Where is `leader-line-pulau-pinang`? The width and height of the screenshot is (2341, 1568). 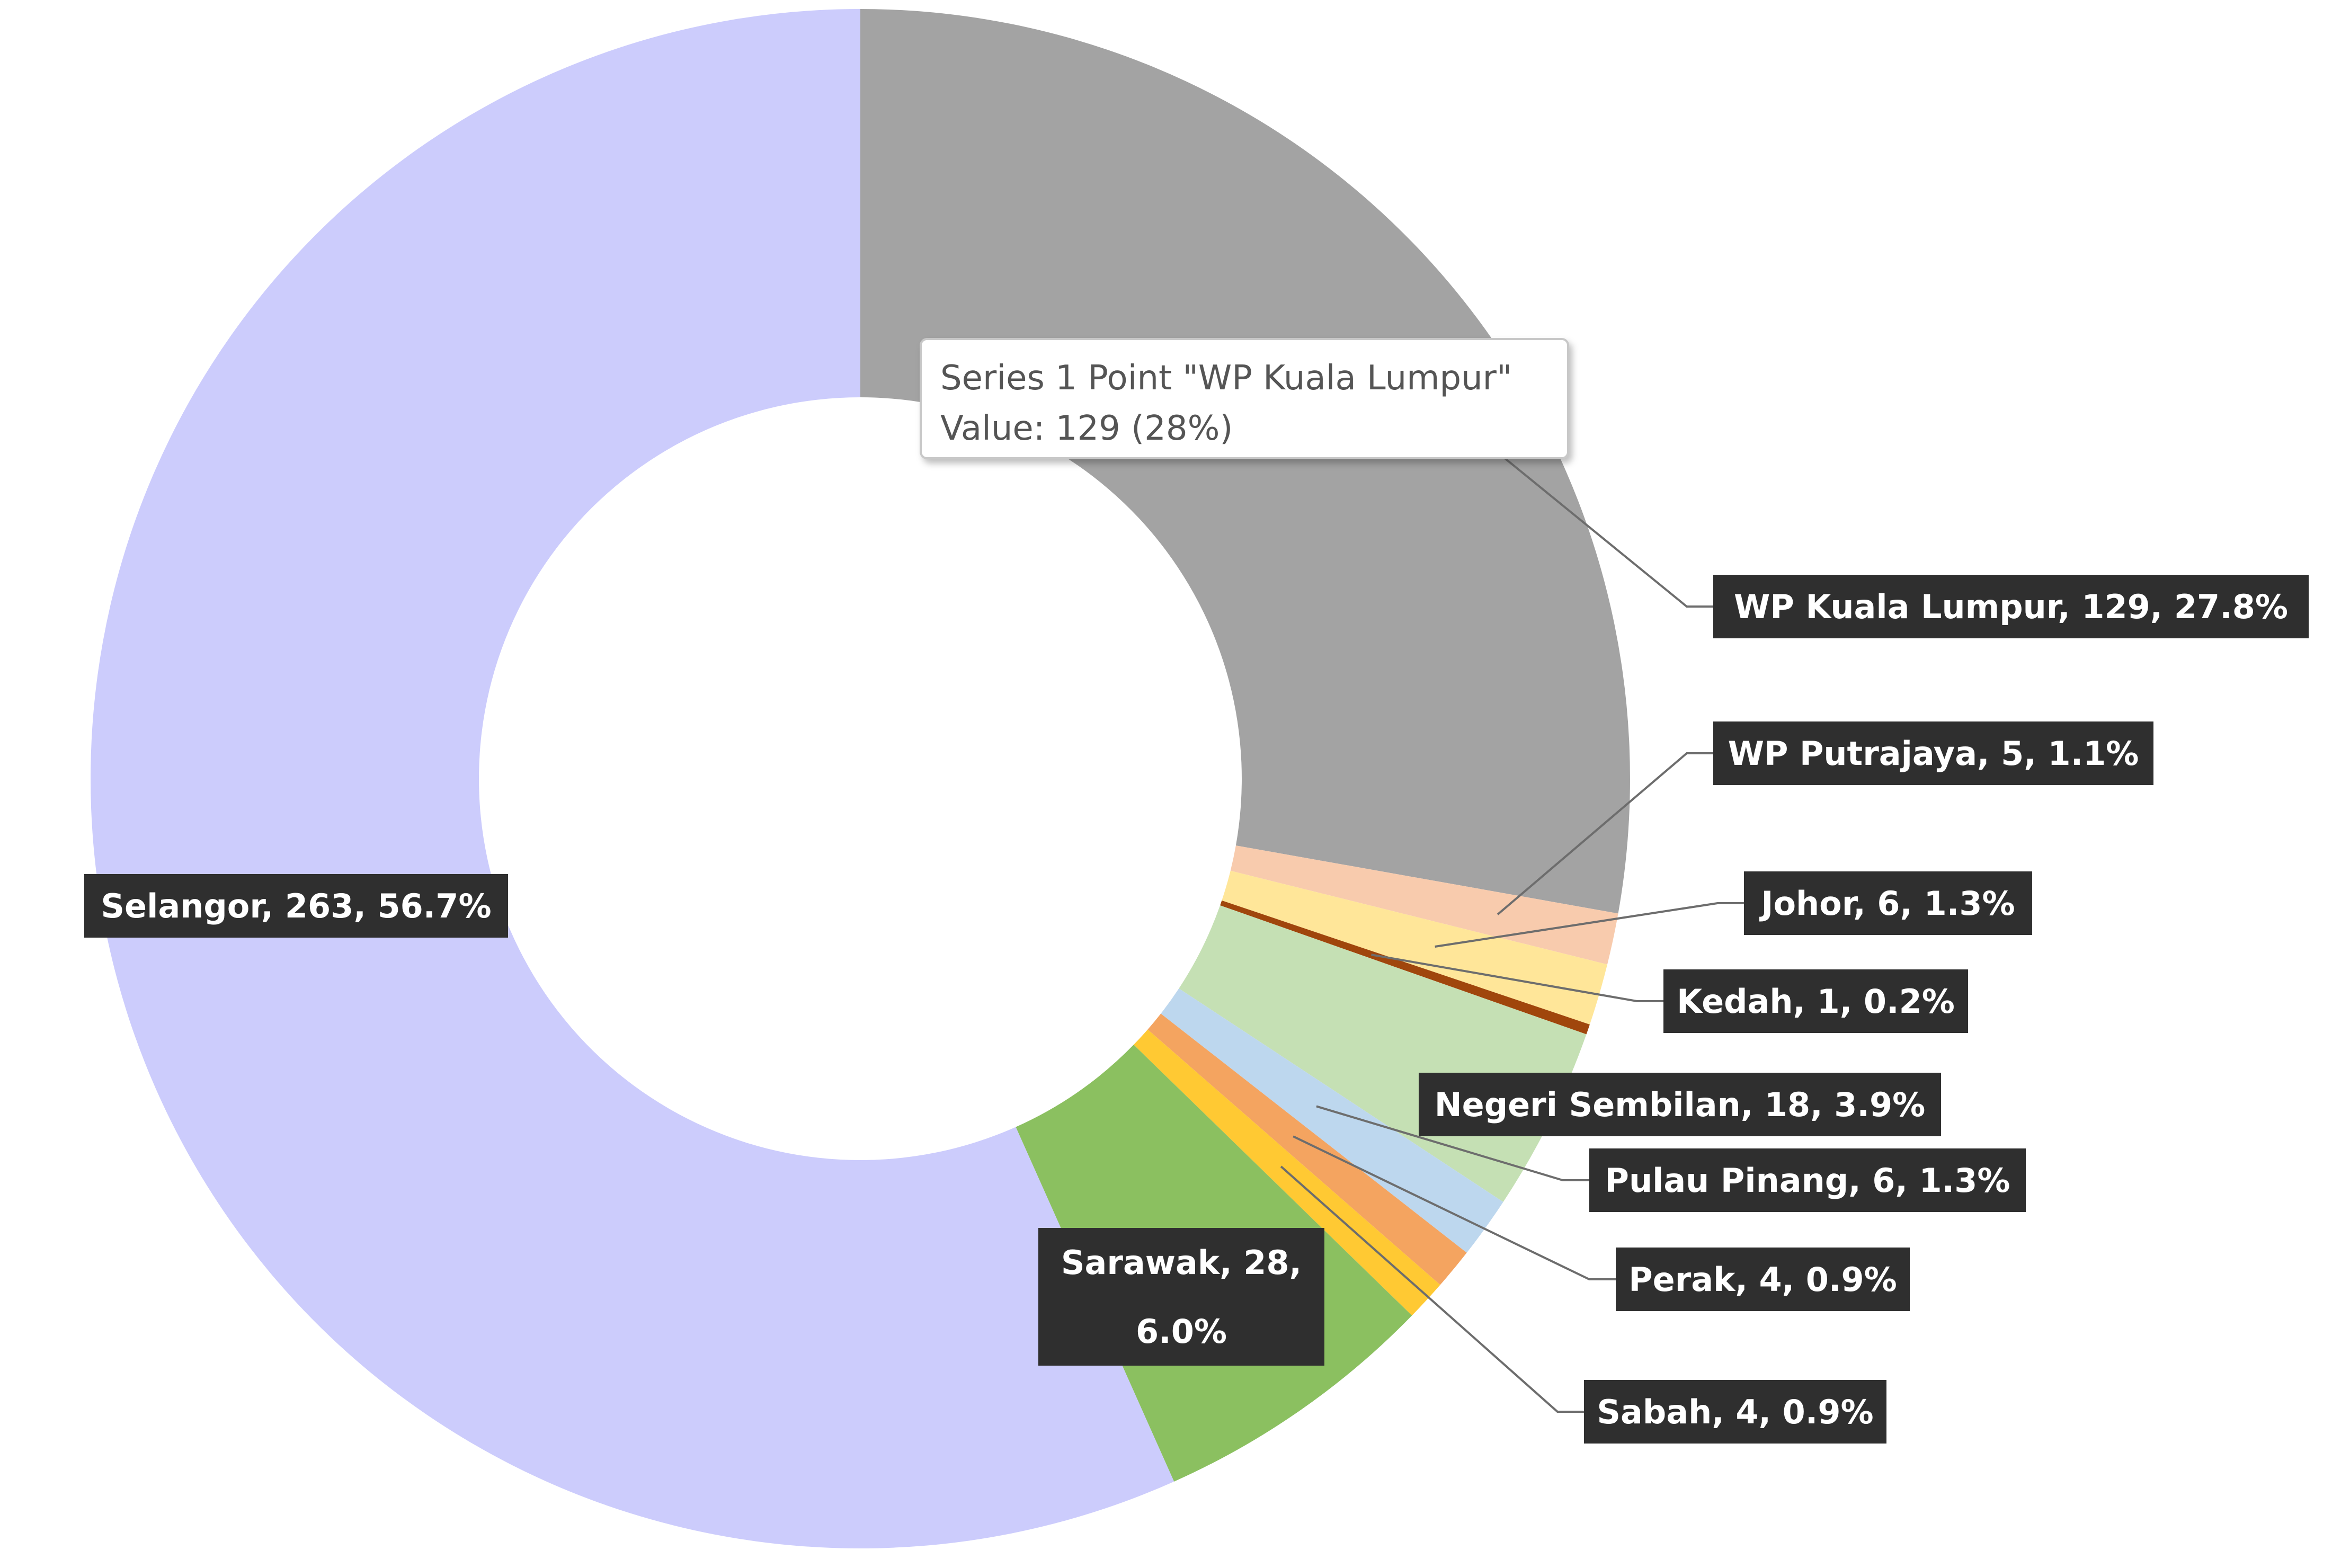
leader-line-pulau-pinang is located at coordinates (1452, 1143).